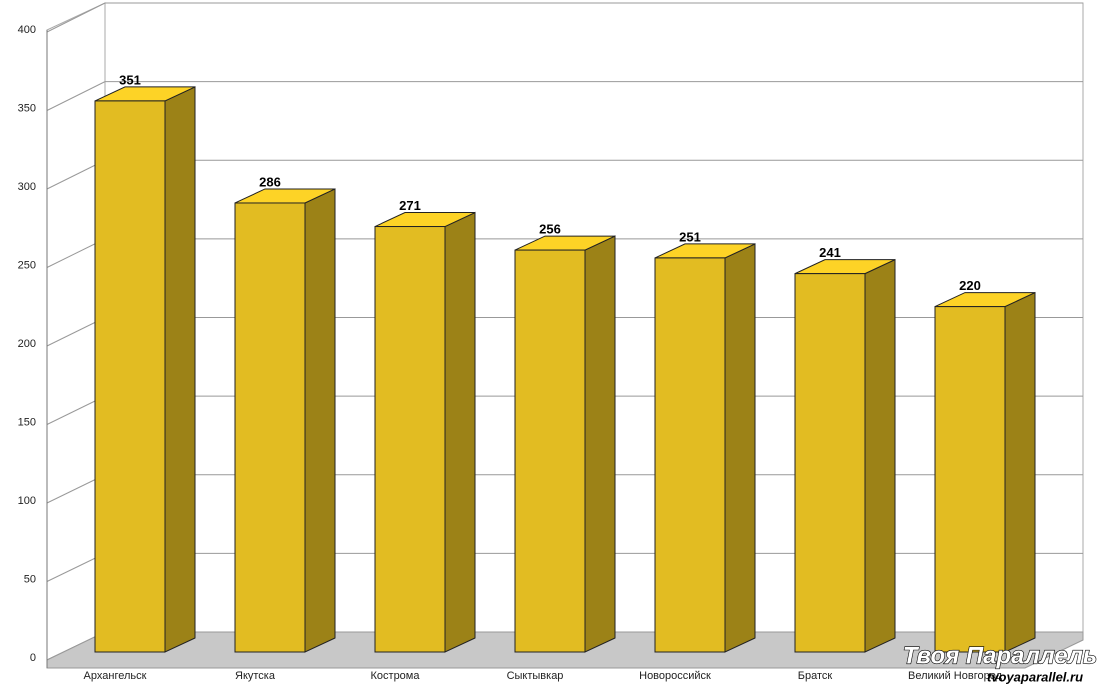 The image size is (1097, 690). What do you see at coordinates (970, 285) in the screenshot?
I see `value-label: 220` at bounding box center [970, 285].